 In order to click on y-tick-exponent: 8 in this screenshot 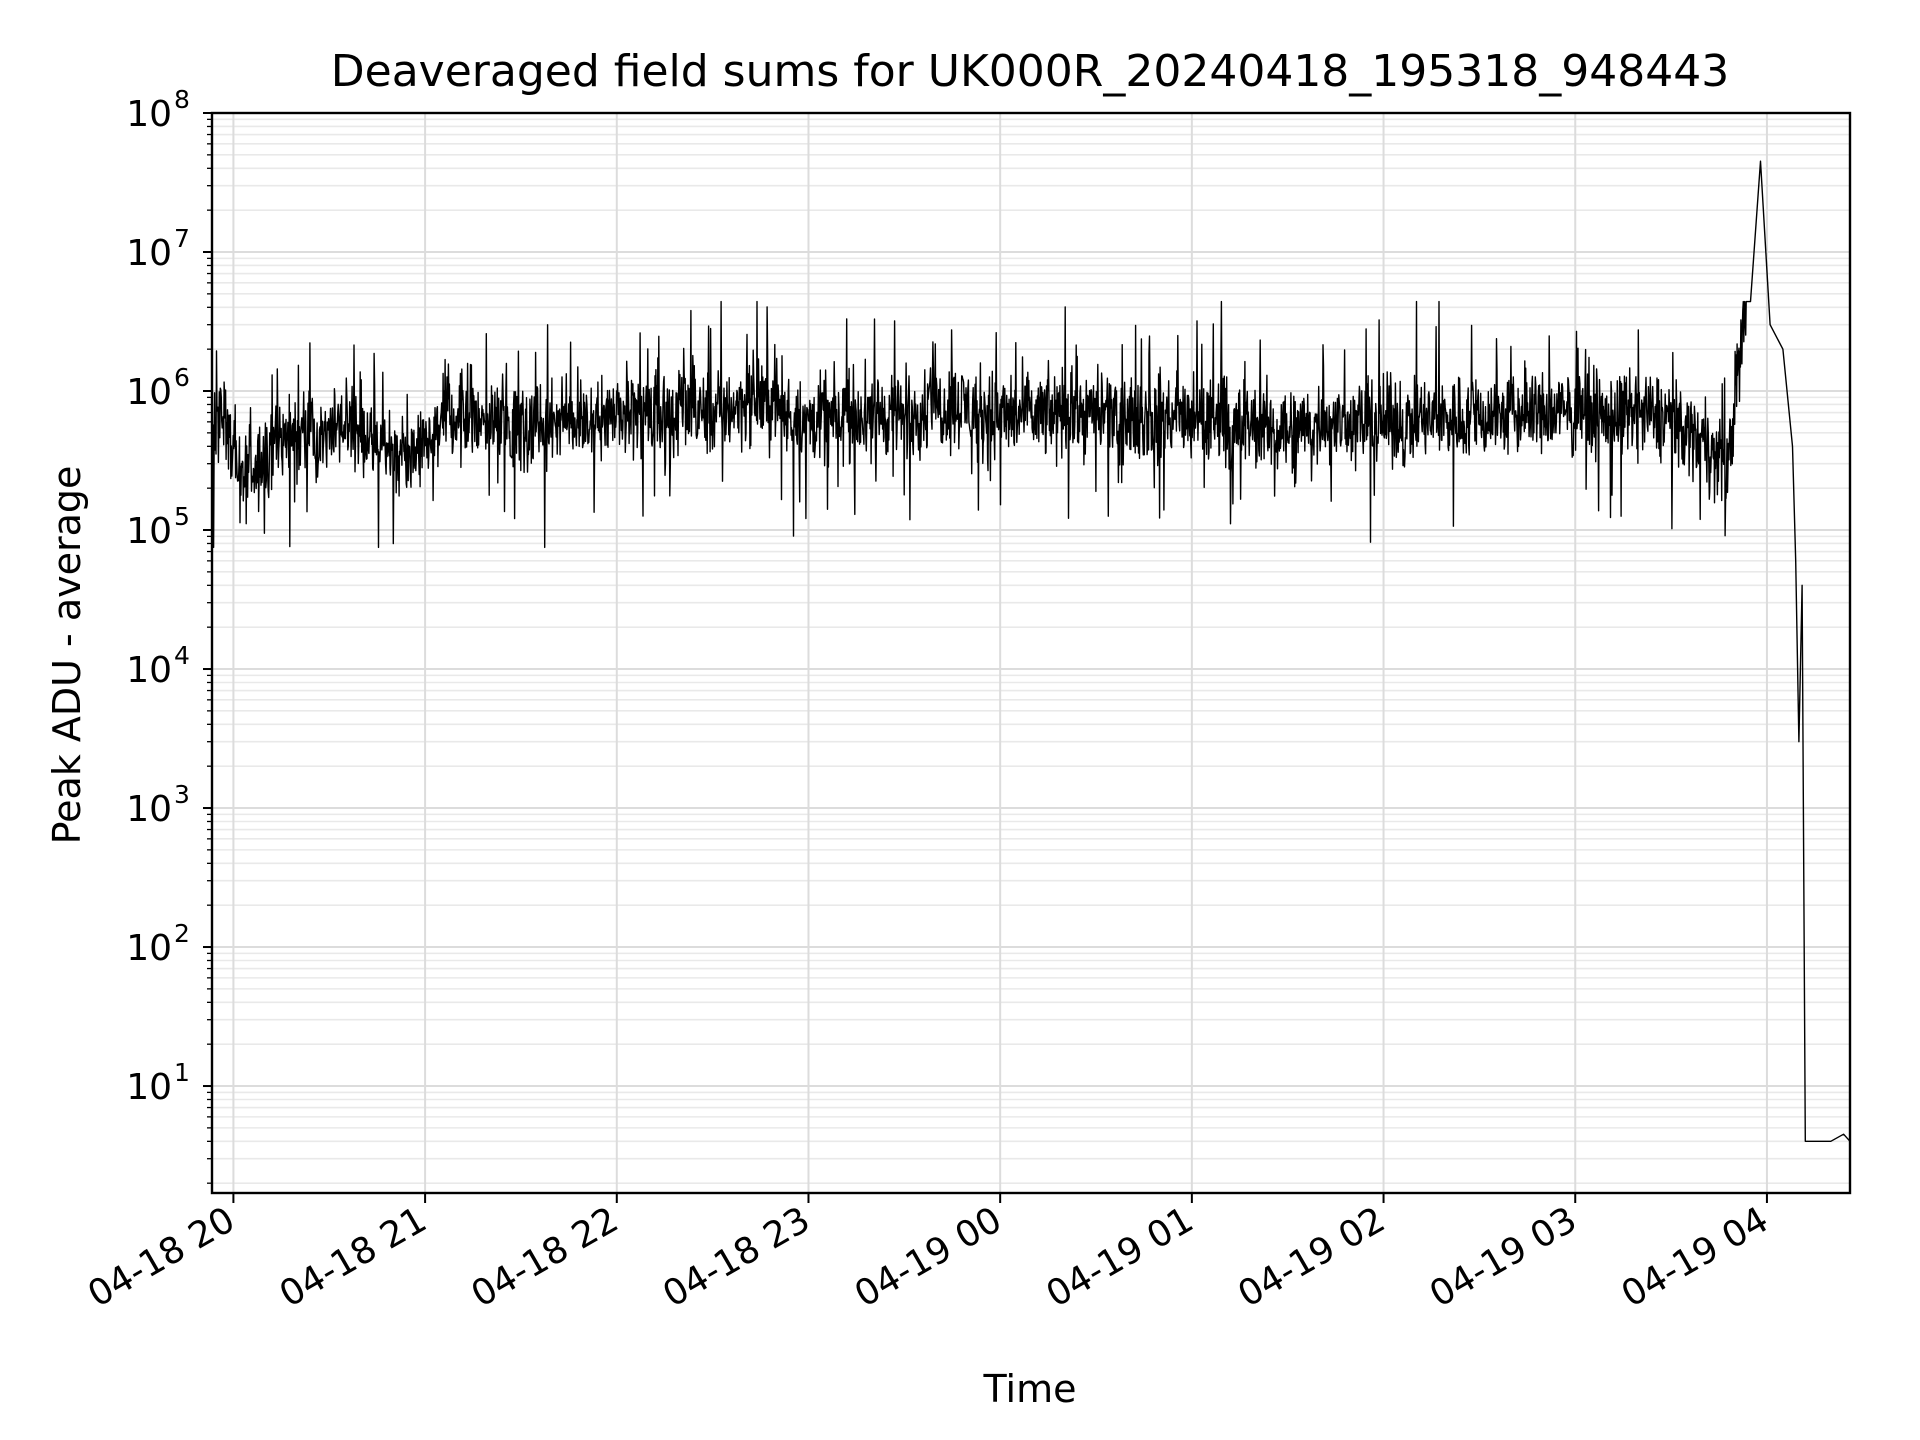, I will do `click(182, 99)`.